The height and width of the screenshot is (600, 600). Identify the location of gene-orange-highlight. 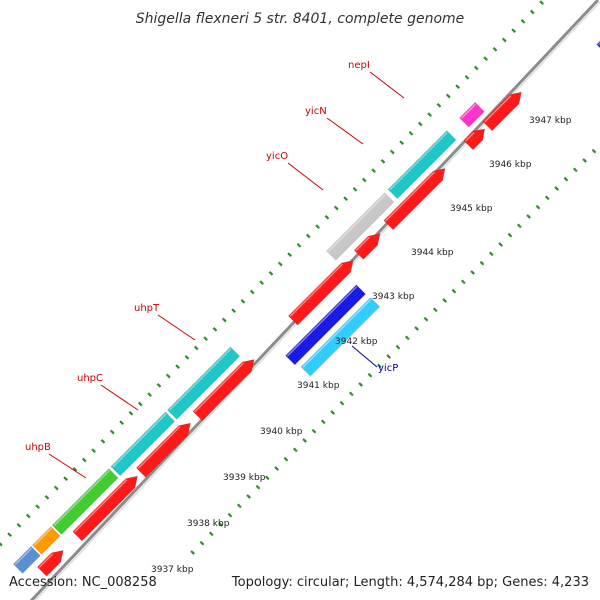
(42, 536).